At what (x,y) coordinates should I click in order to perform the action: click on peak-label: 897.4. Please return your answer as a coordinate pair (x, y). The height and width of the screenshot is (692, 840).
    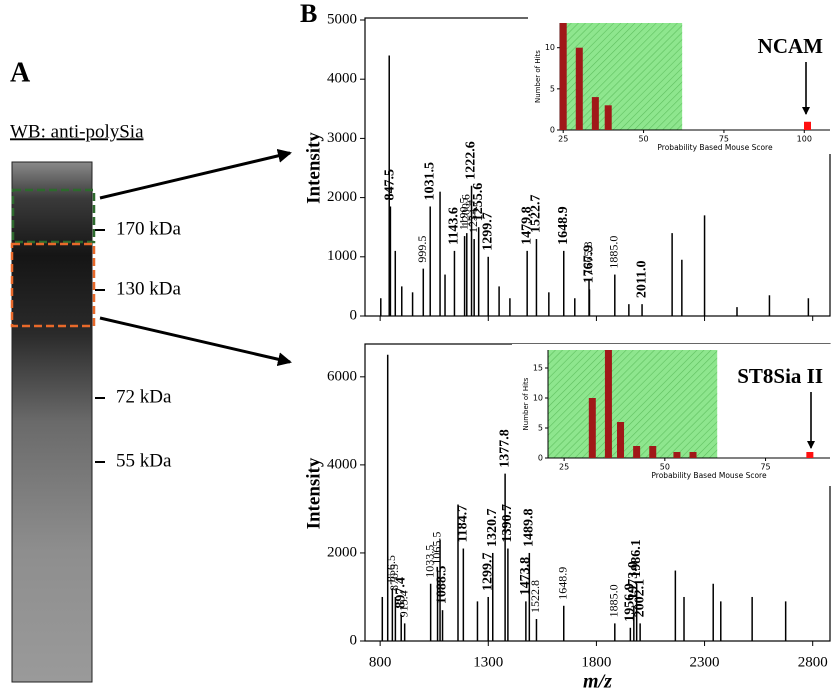
    Looking at the image, I should click on (400, 593).